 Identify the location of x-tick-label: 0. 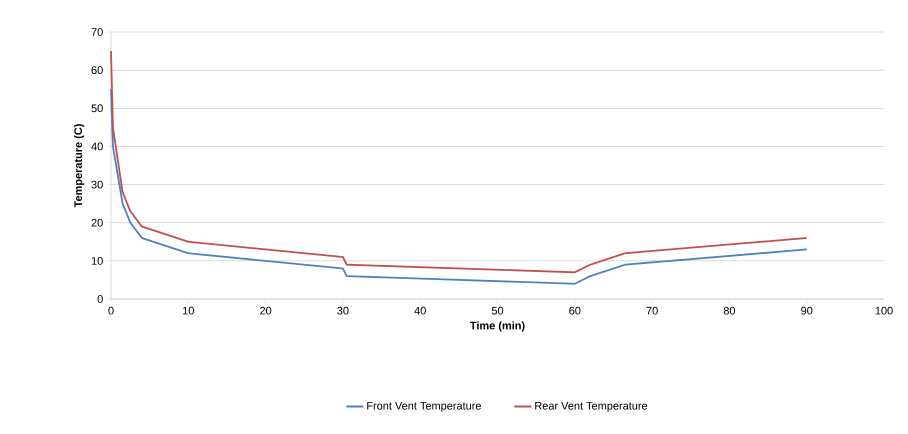
(111, 310).